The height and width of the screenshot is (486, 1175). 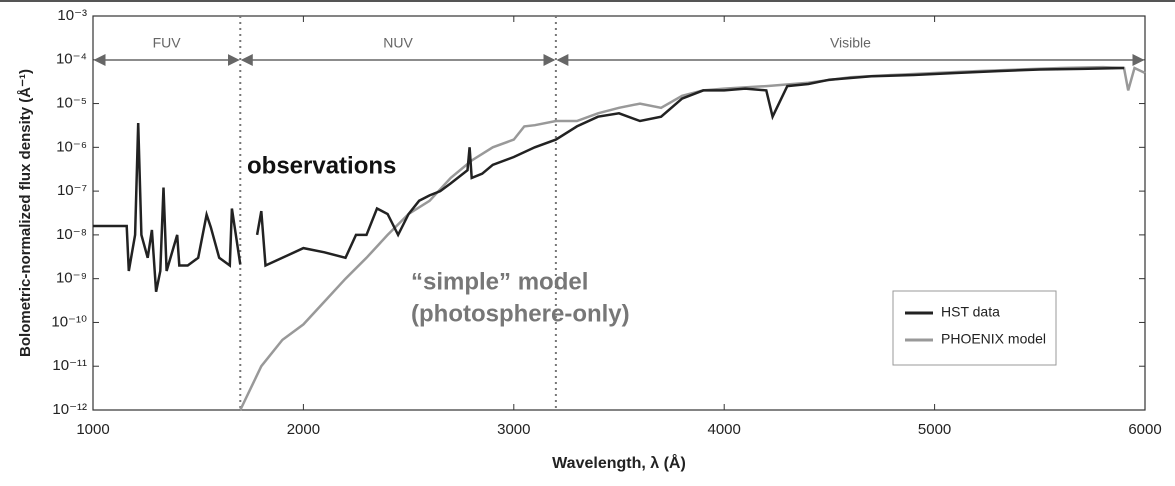 I want to click on annotation: “simple” model, so click(x=499, y=281).